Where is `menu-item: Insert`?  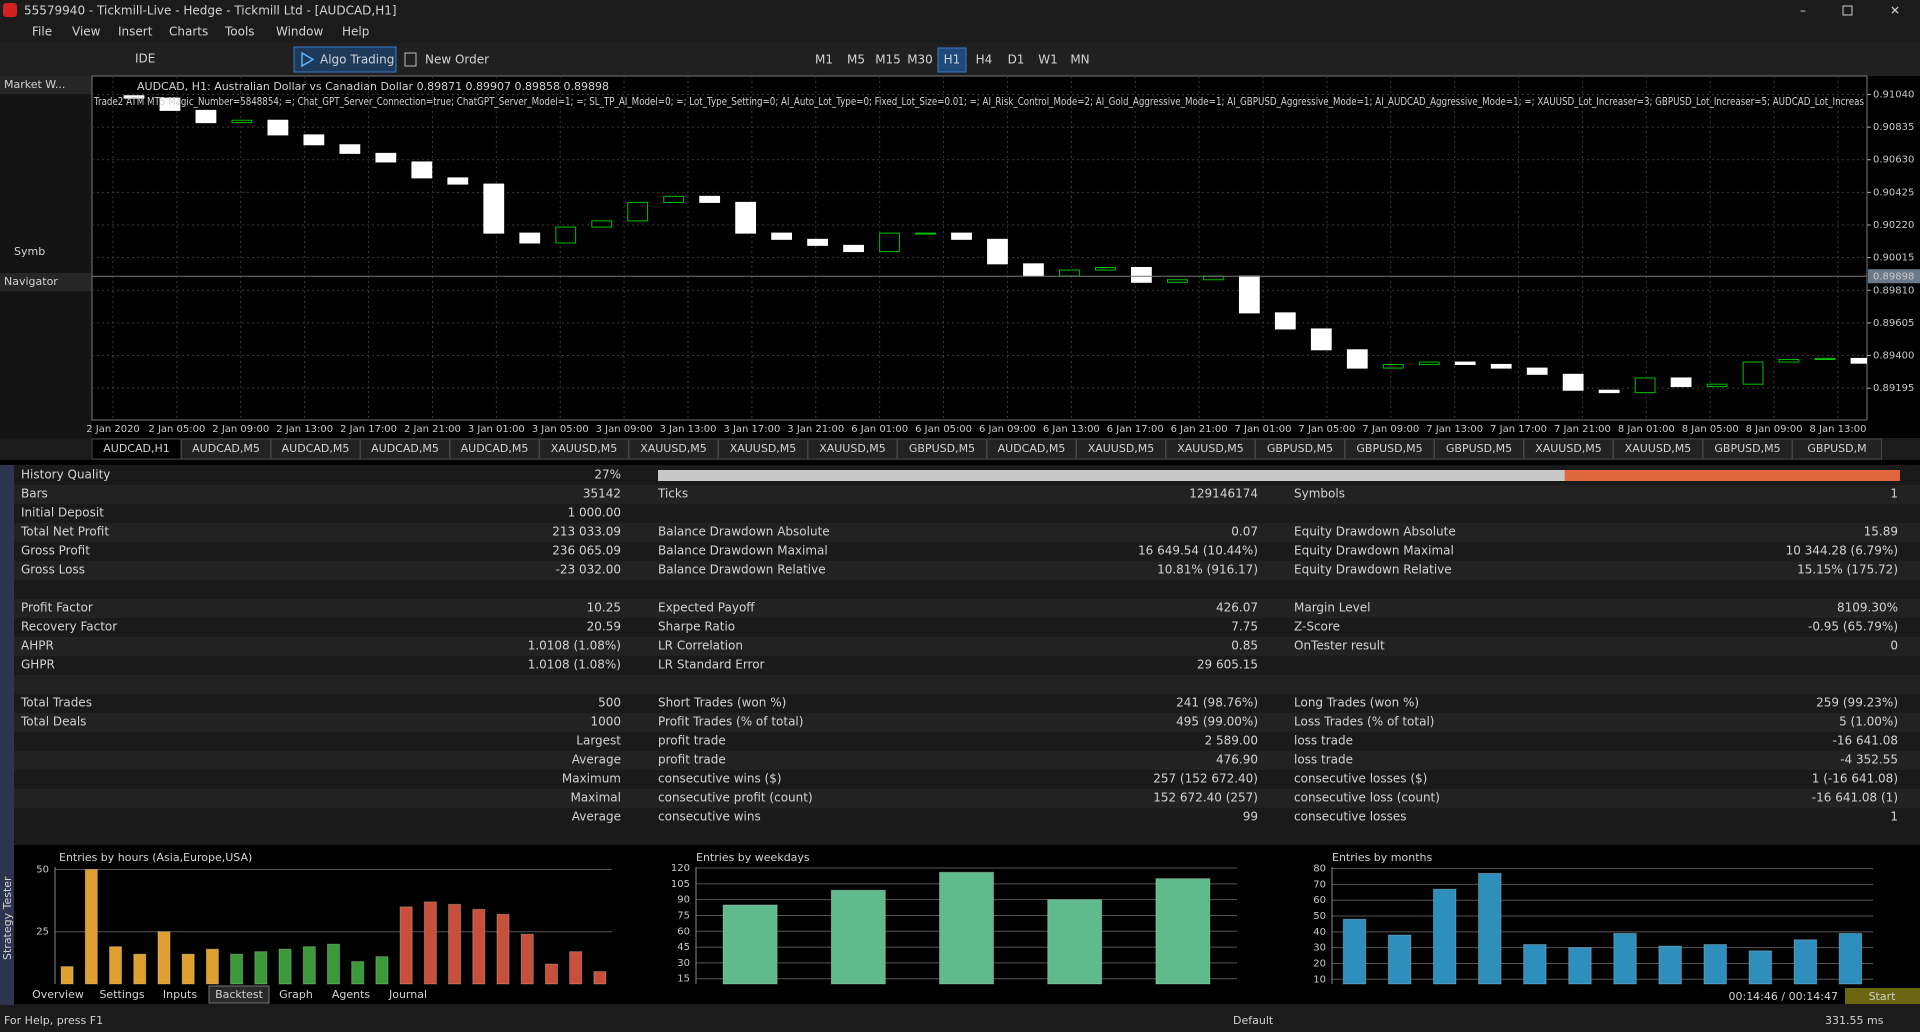
menu-item: Insert is located at coordinates (135, 32).